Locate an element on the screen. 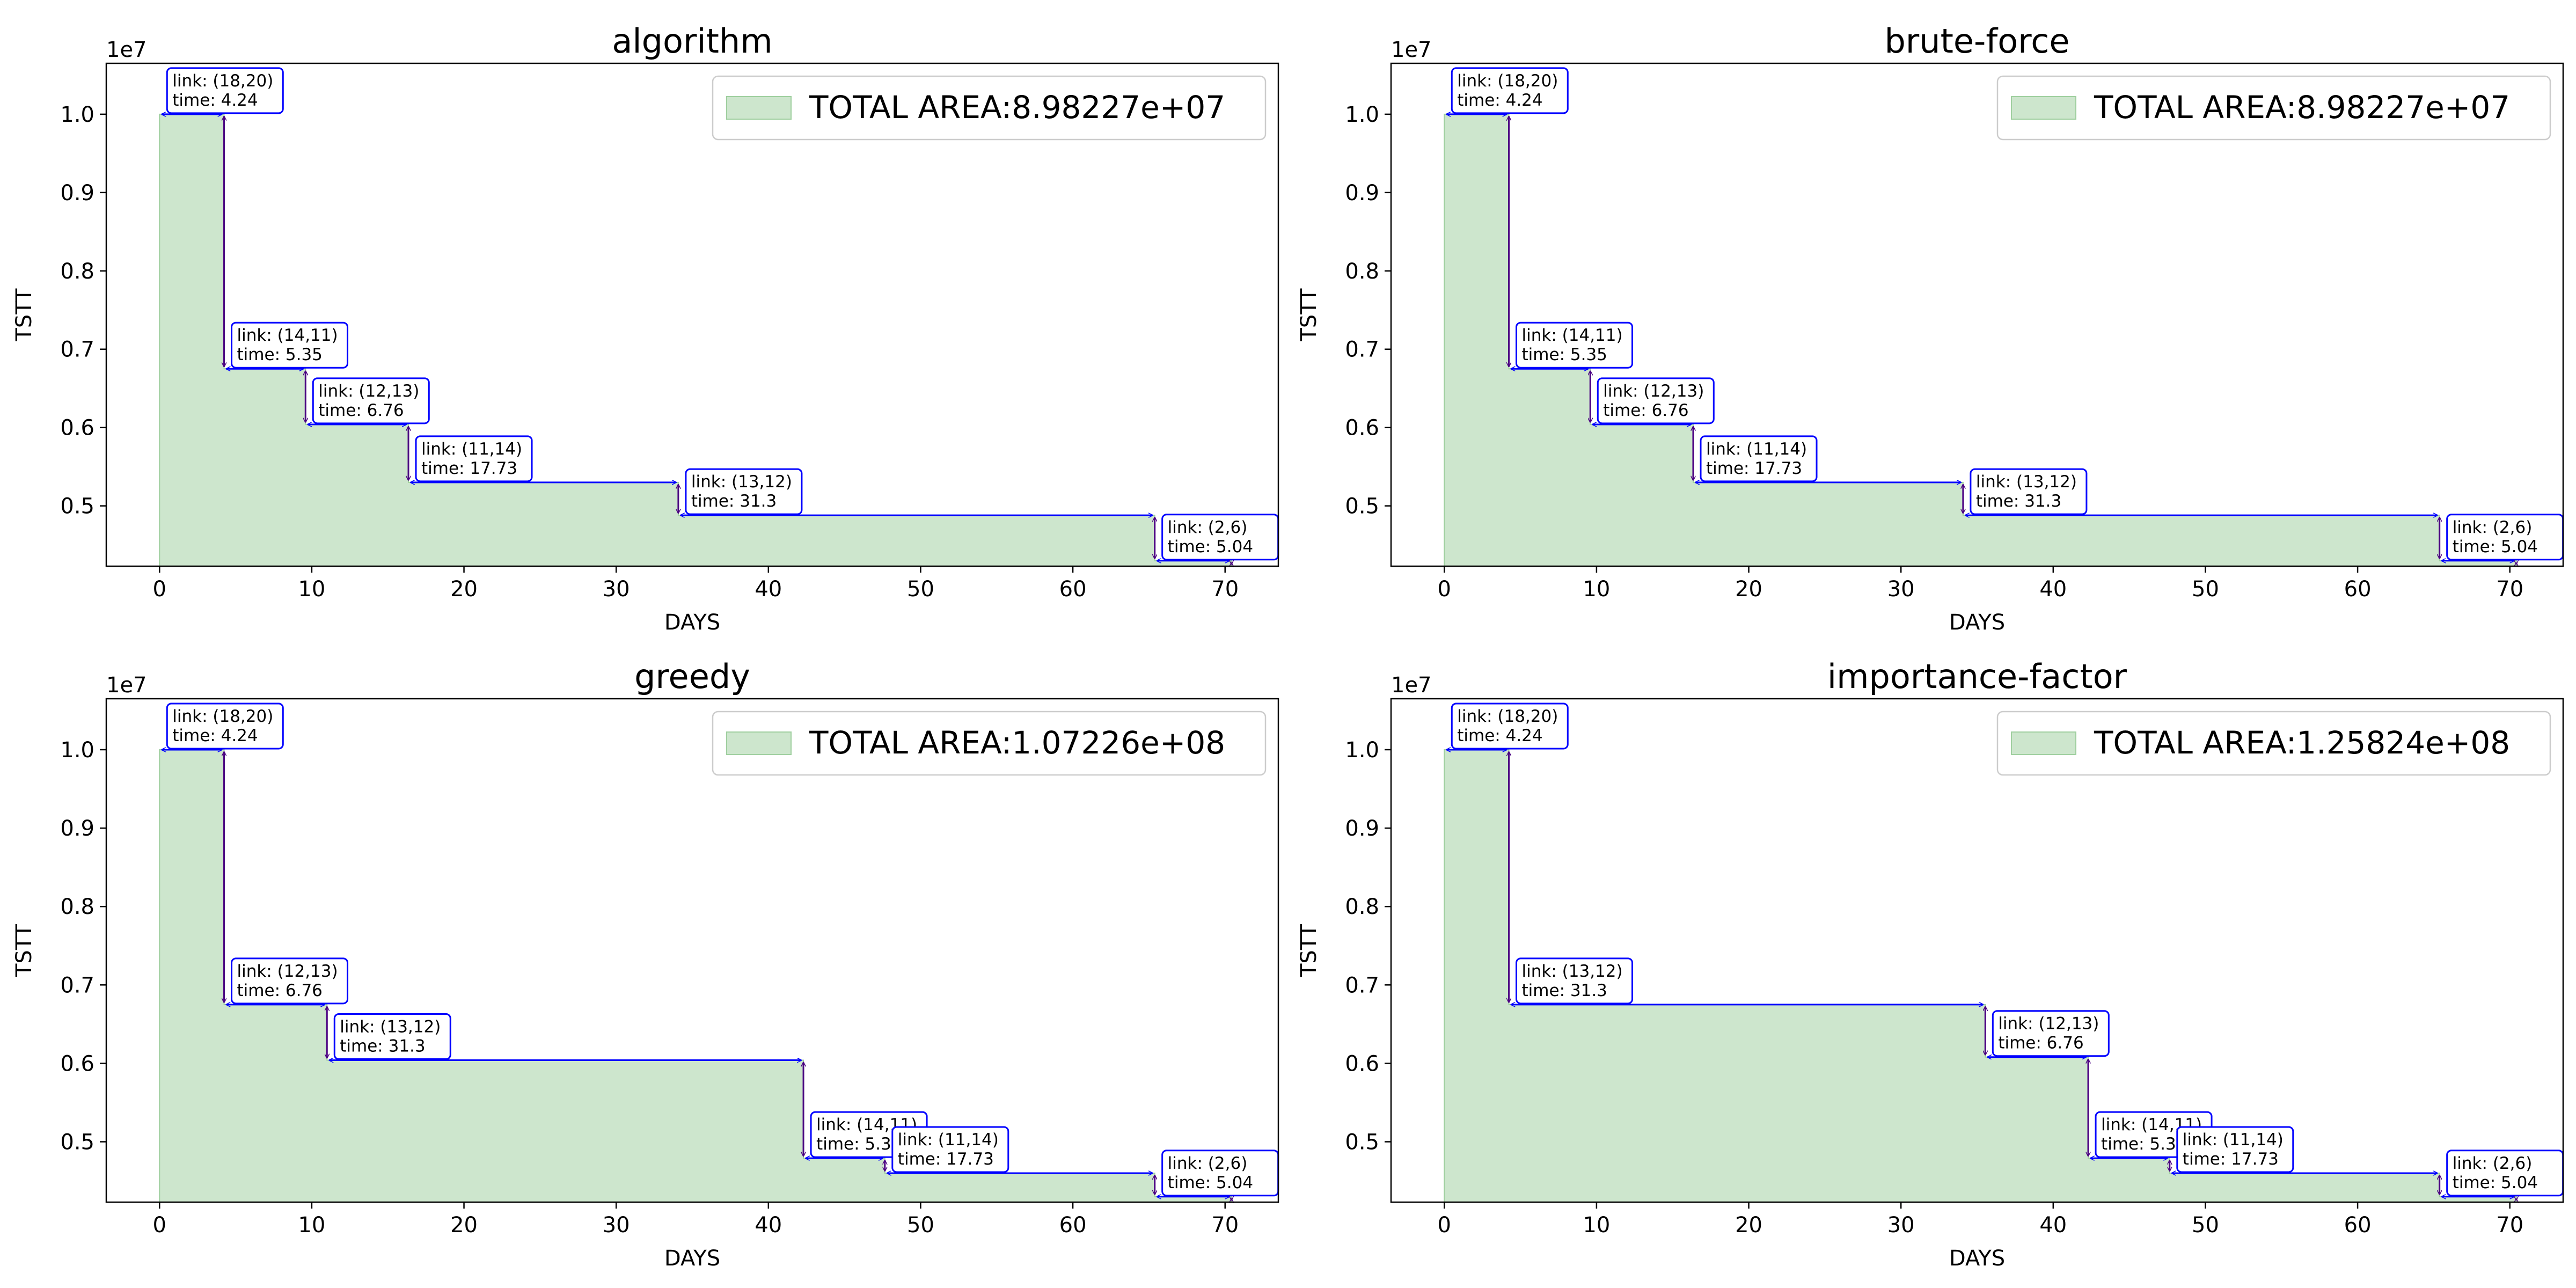 The image size is (2576, 1288). y-tick-label: 1.0 is located at coordinates (1362, 750).